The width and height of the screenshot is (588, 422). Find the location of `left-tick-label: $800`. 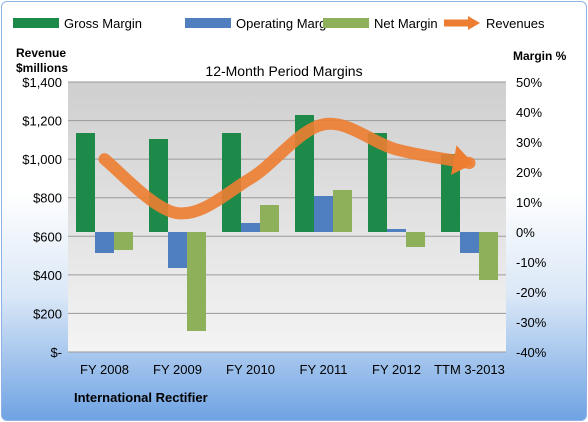

left-tick-label: $800 is located at coordinates (47, 198).